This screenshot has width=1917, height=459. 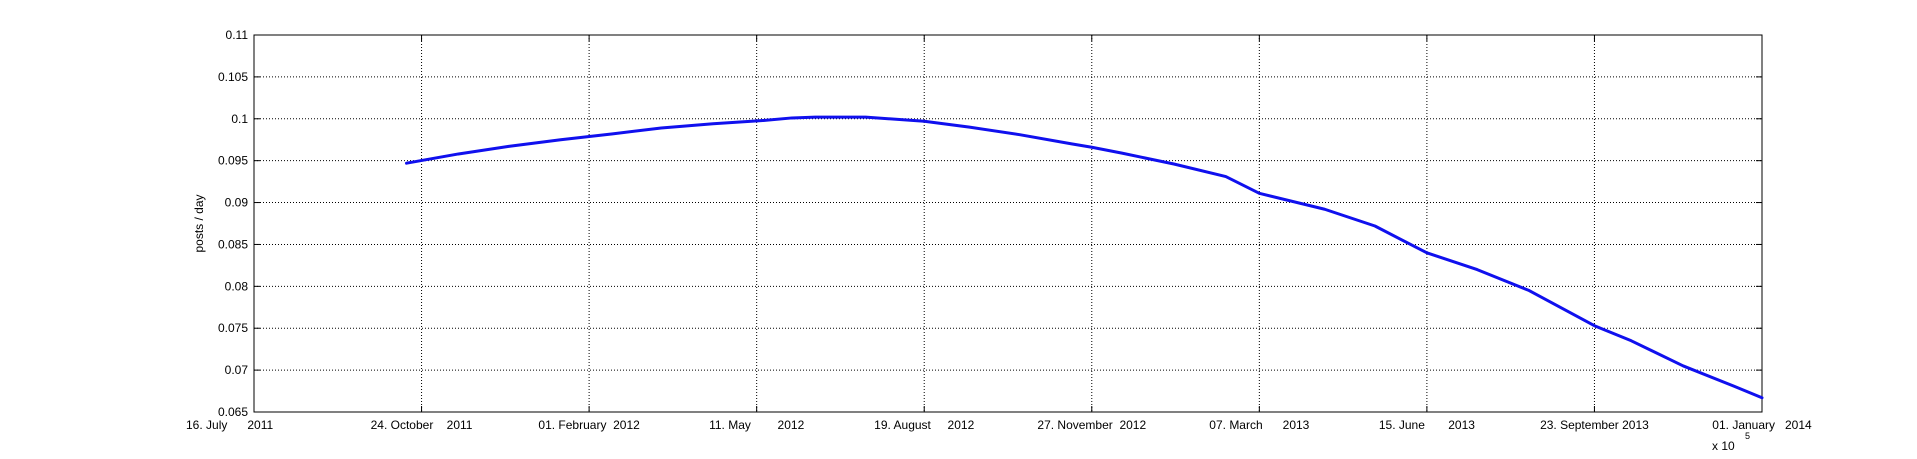 What do you see at coordinates (229, 425) in the screenshot?
I see `x-tick-label: 16. July 2011` at bounding box center [229, 425].